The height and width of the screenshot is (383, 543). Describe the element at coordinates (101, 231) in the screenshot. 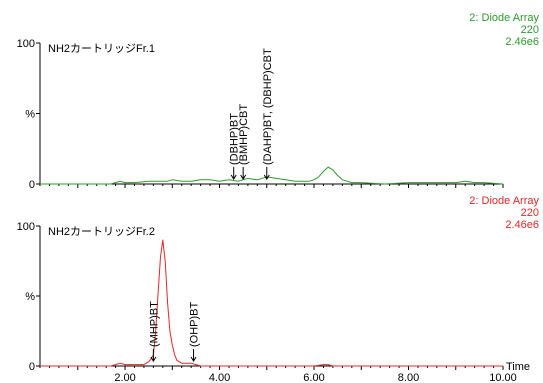

I see `trace-title: NH2カートリッジFr.2` at that location.